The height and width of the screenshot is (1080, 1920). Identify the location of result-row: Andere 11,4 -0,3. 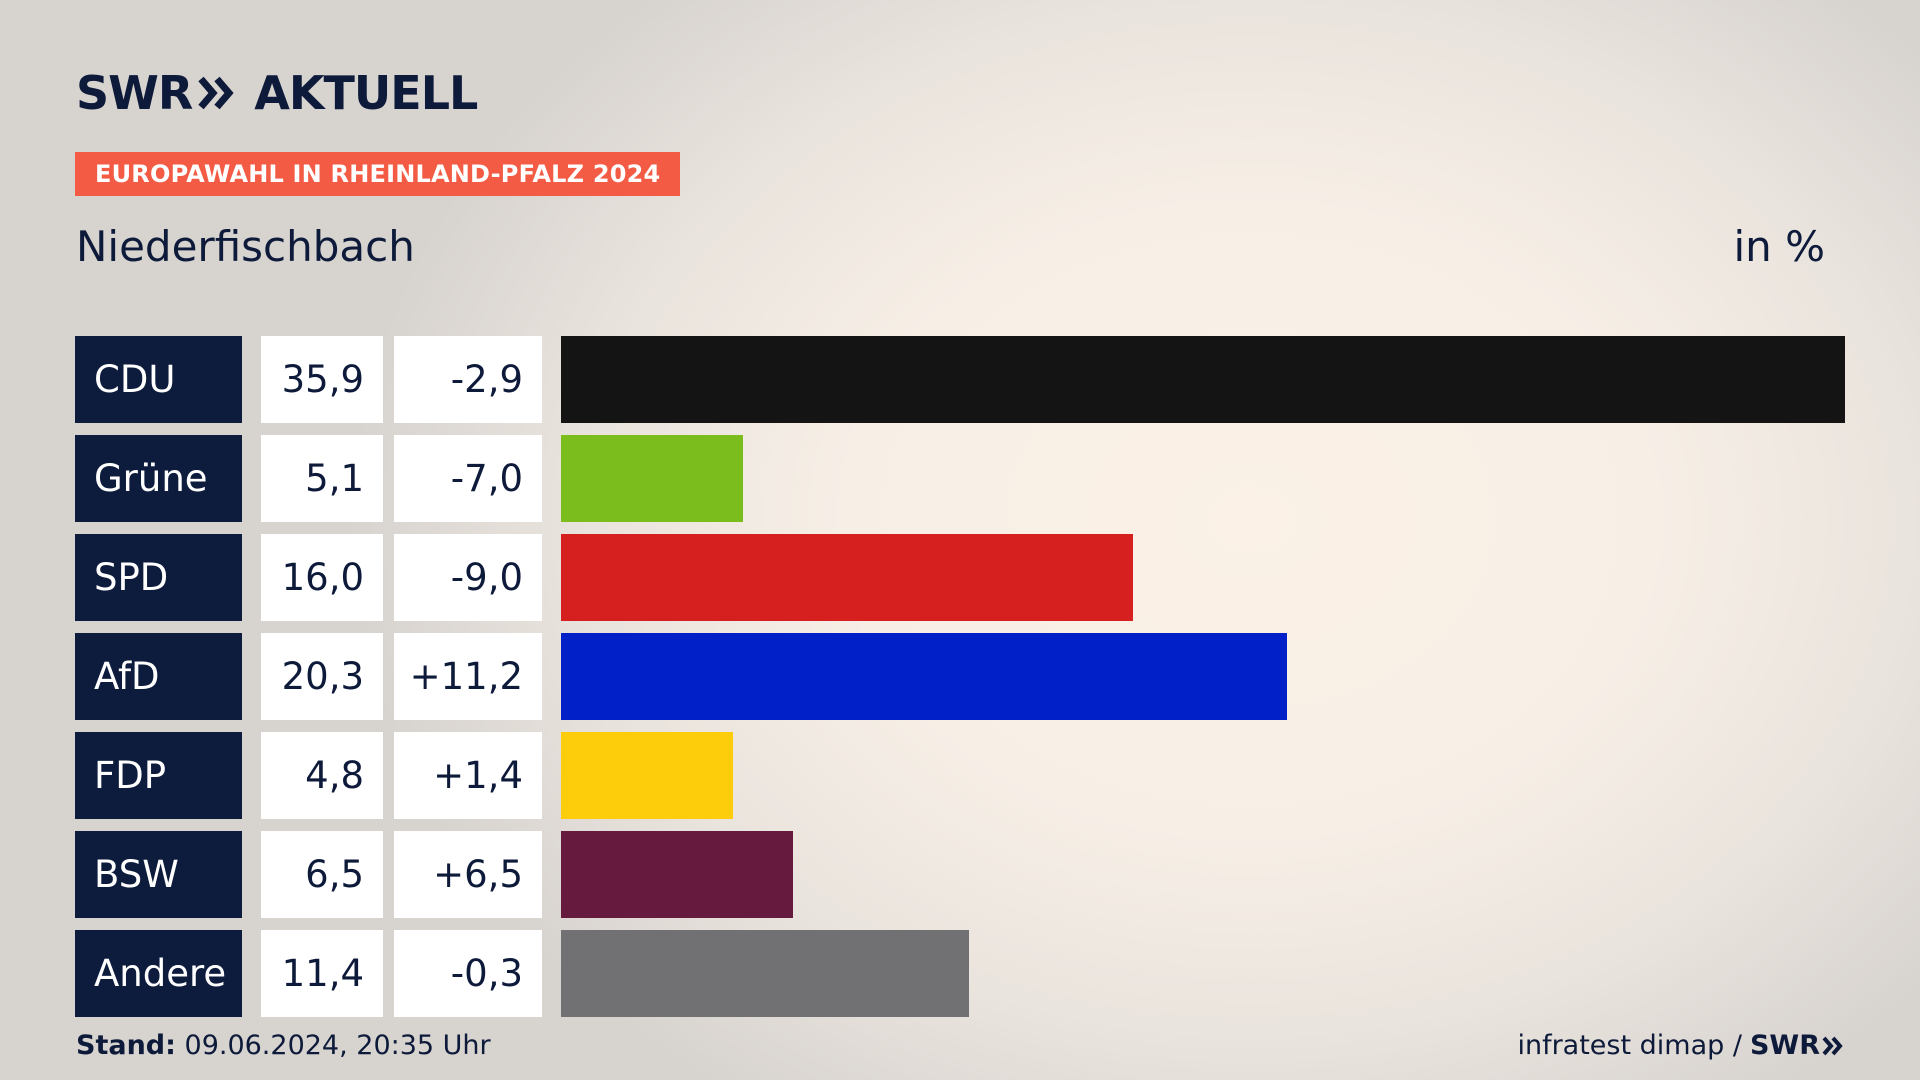
(960, 973).